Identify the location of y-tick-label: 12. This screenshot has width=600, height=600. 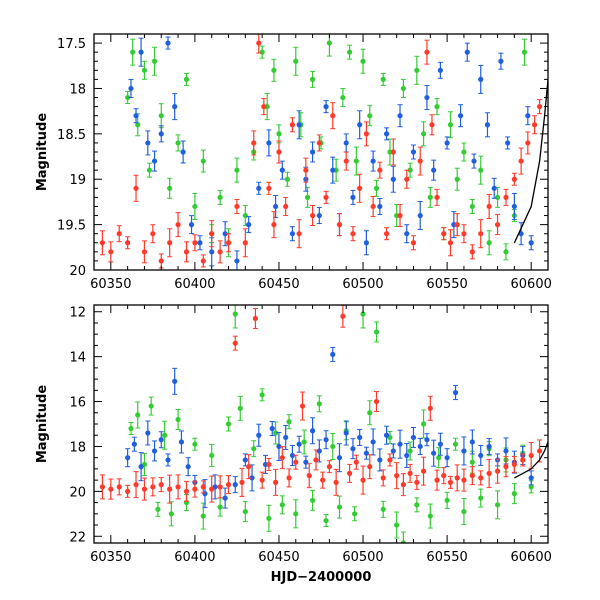
(77, 313).